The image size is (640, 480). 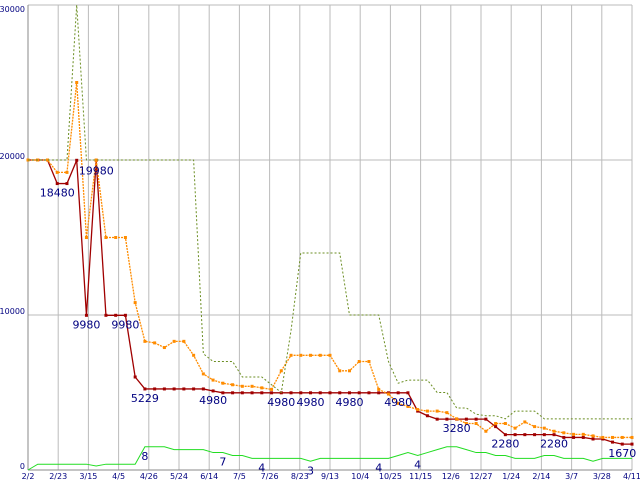 I want to click on data-label: 1670, so click(x=622, y=453).